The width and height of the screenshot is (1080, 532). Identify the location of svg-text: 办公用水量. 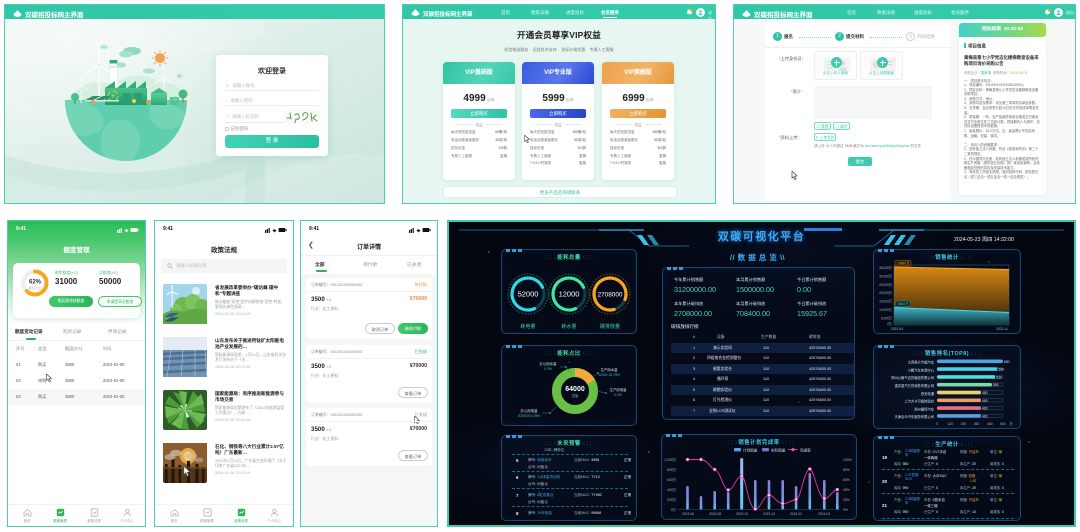
(549, 363).